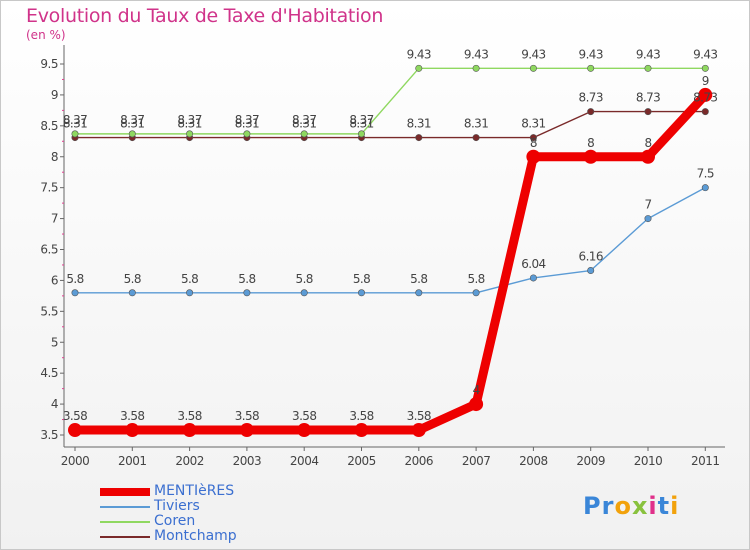 This screenshot has width=750, height=550. I want to click on y-tick-label: 5, so click(54, 342).